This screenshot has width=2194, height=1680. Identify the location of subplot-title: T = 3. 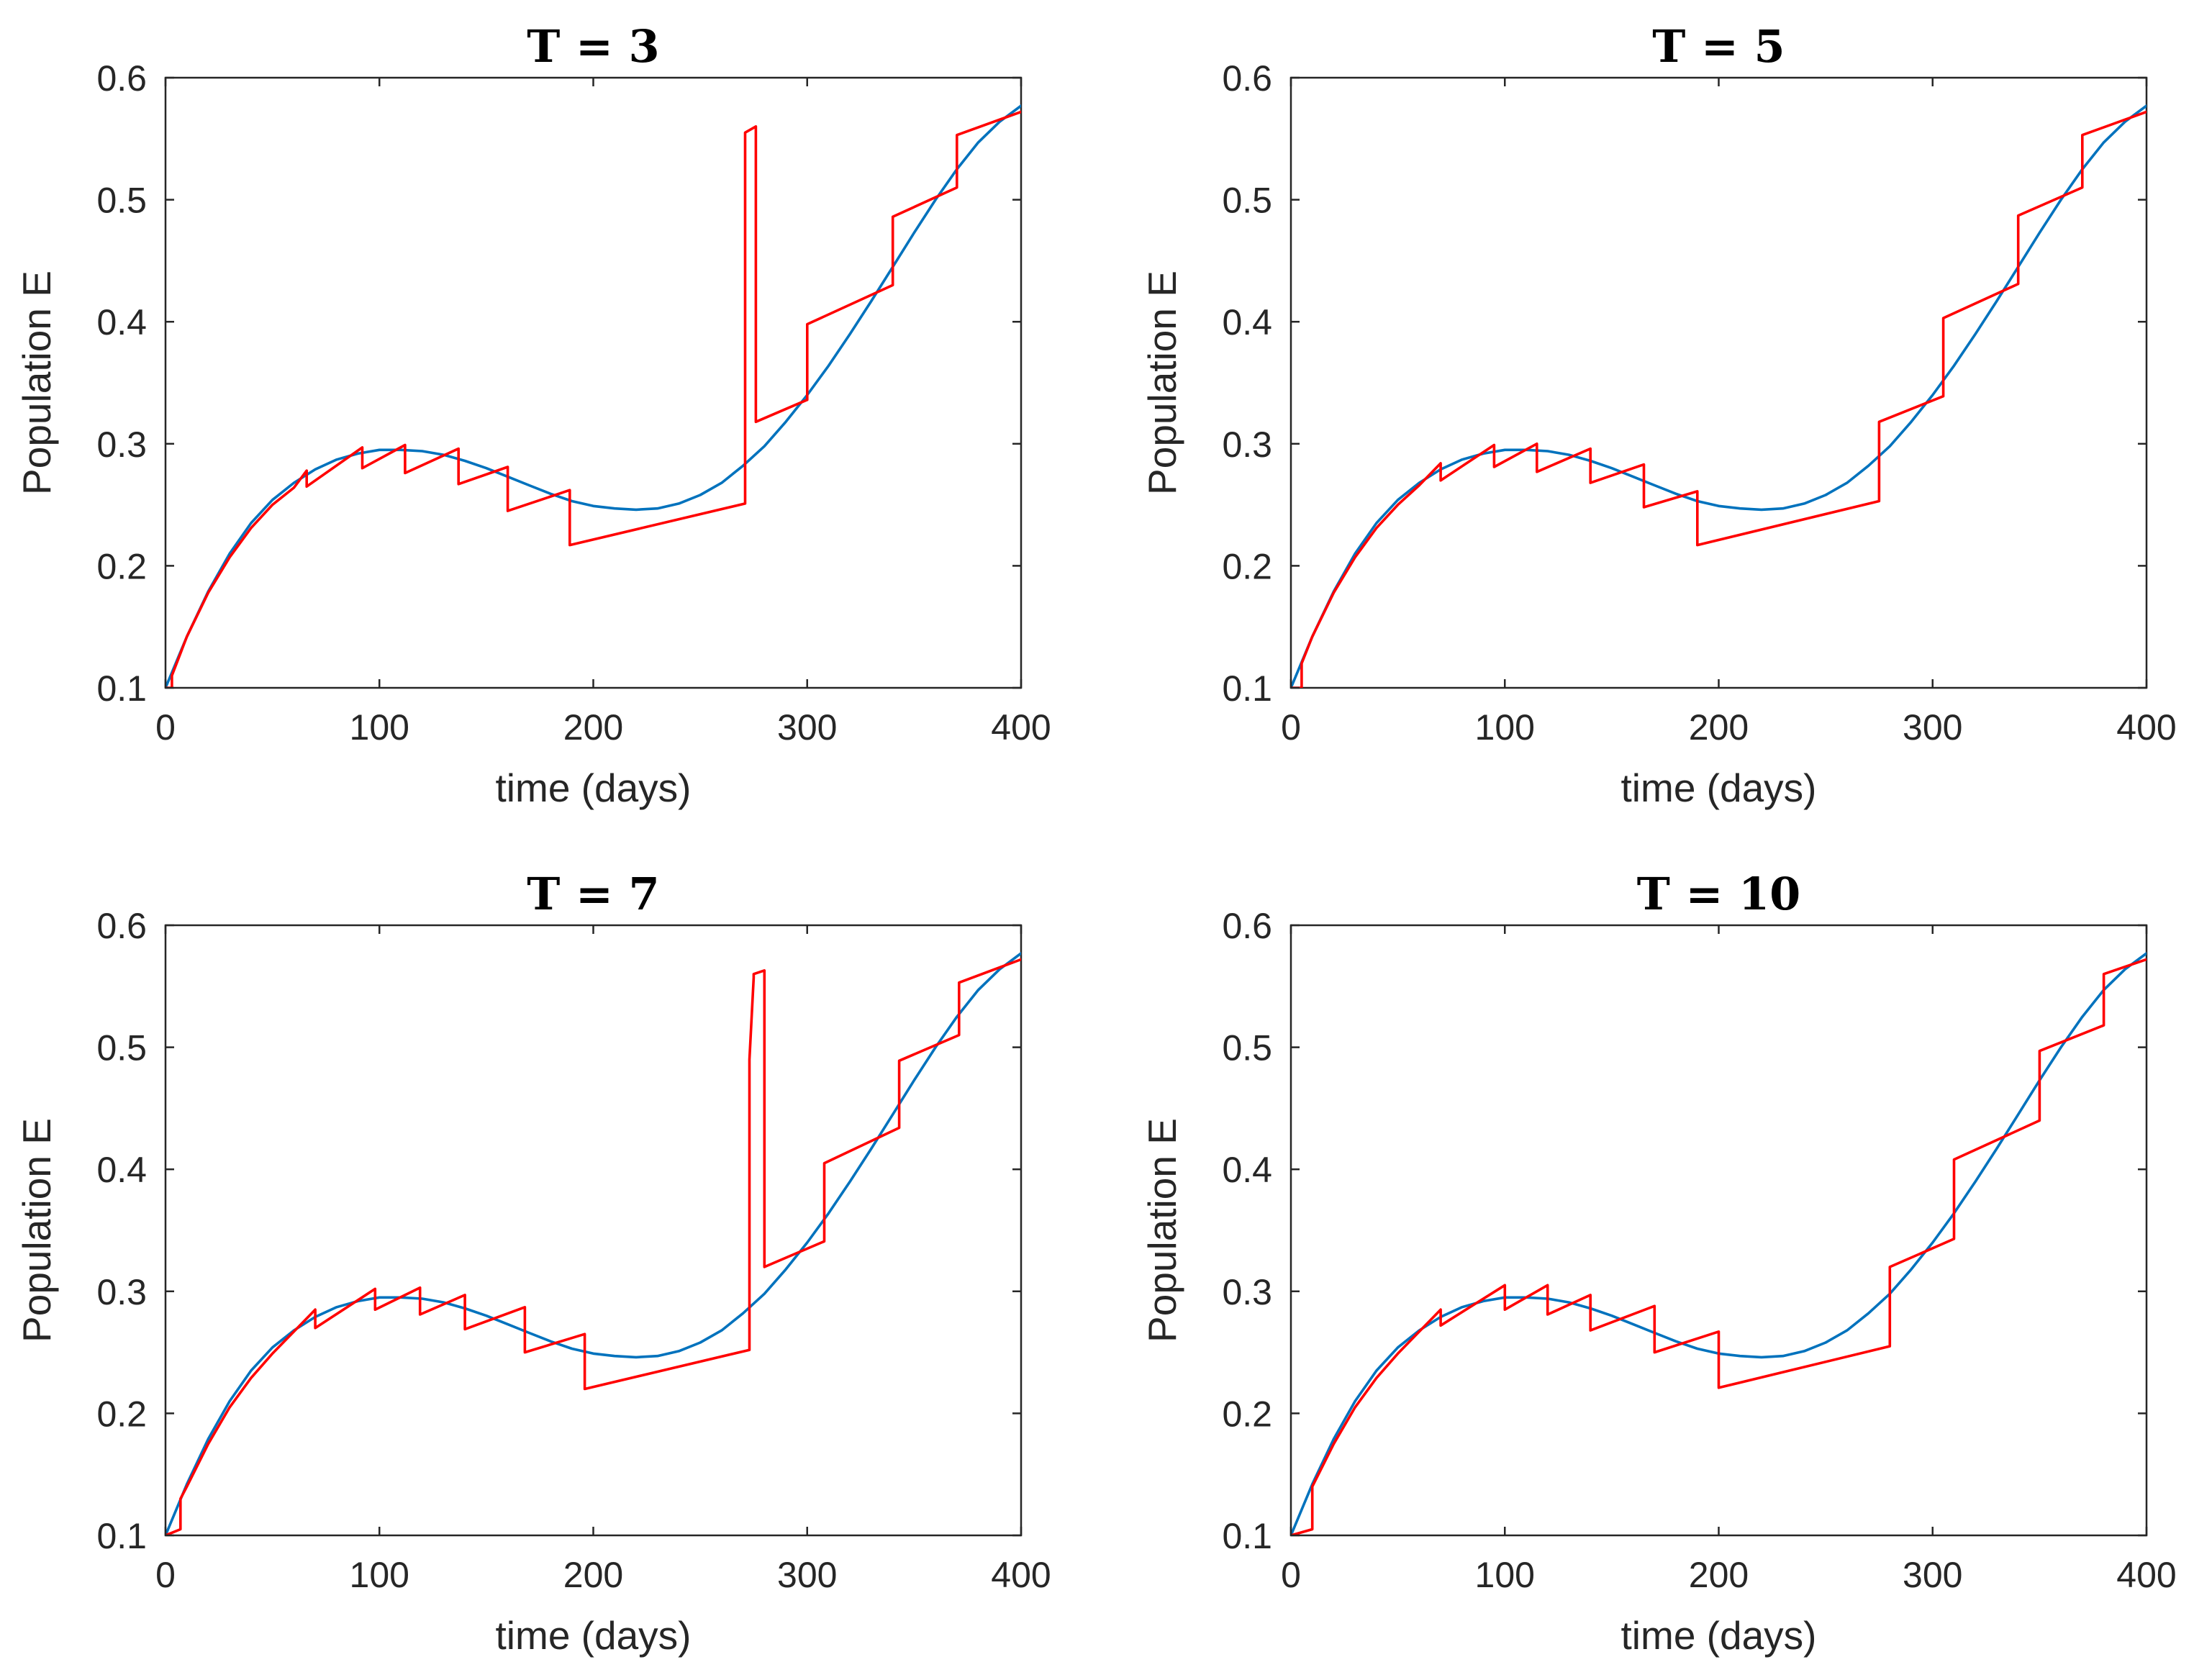
(593, 46).